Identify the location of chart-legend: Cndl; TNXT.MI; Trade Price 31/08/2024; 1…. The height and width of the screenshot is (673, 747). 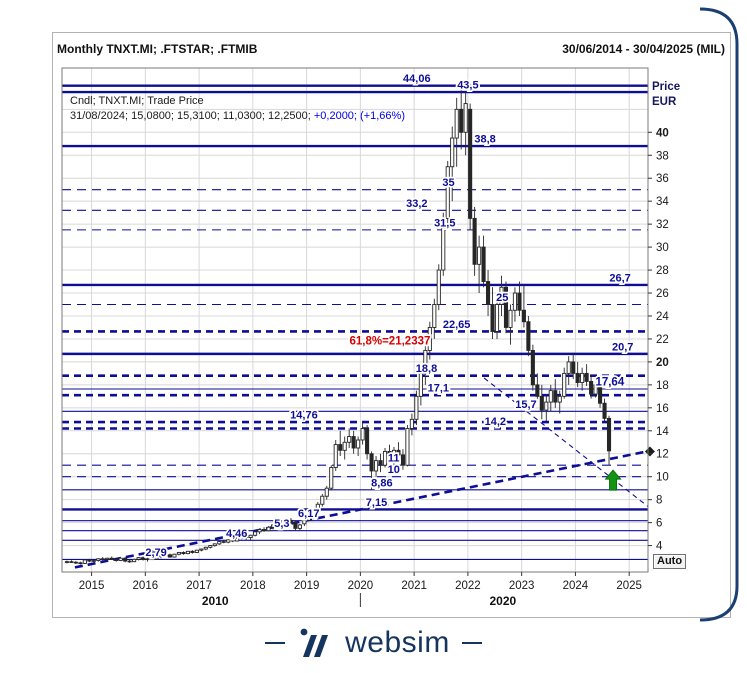
(237, 109).